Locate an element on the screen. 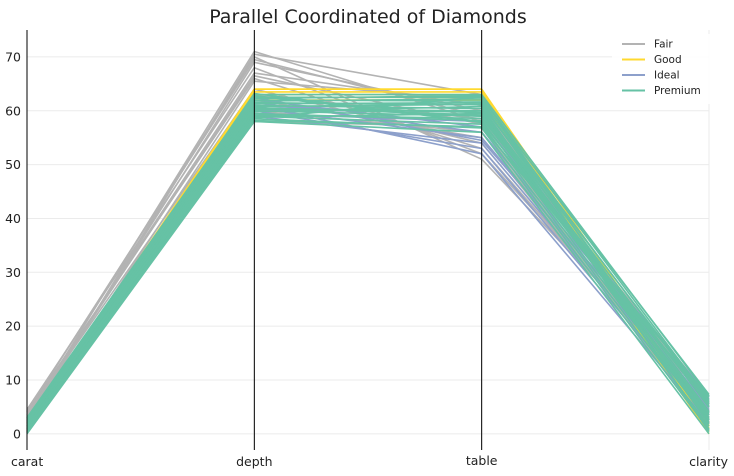 The width and height of the screenshot is (734, 476). legend-background is located at coordinates (662, 69).